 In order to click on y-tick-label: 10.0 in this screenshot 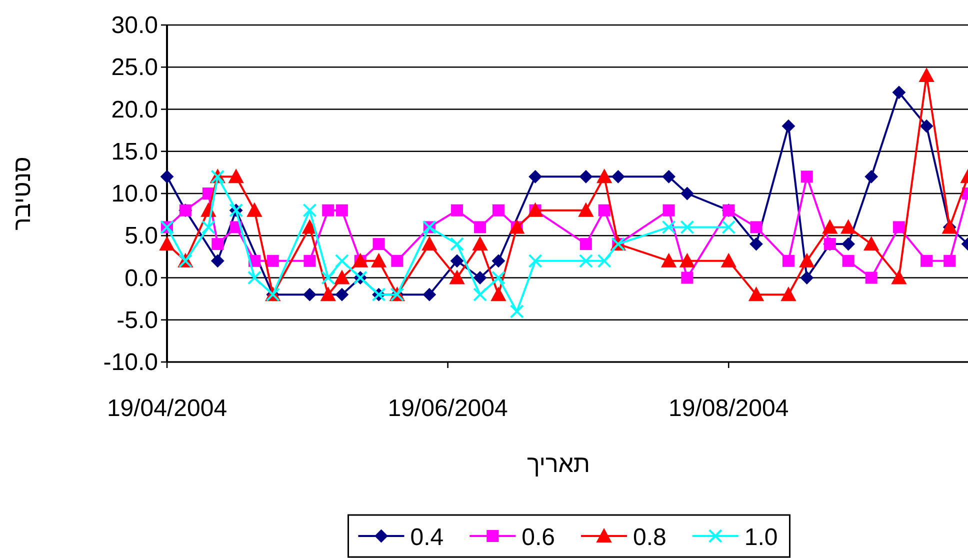, I will do `click(134, 194)`.